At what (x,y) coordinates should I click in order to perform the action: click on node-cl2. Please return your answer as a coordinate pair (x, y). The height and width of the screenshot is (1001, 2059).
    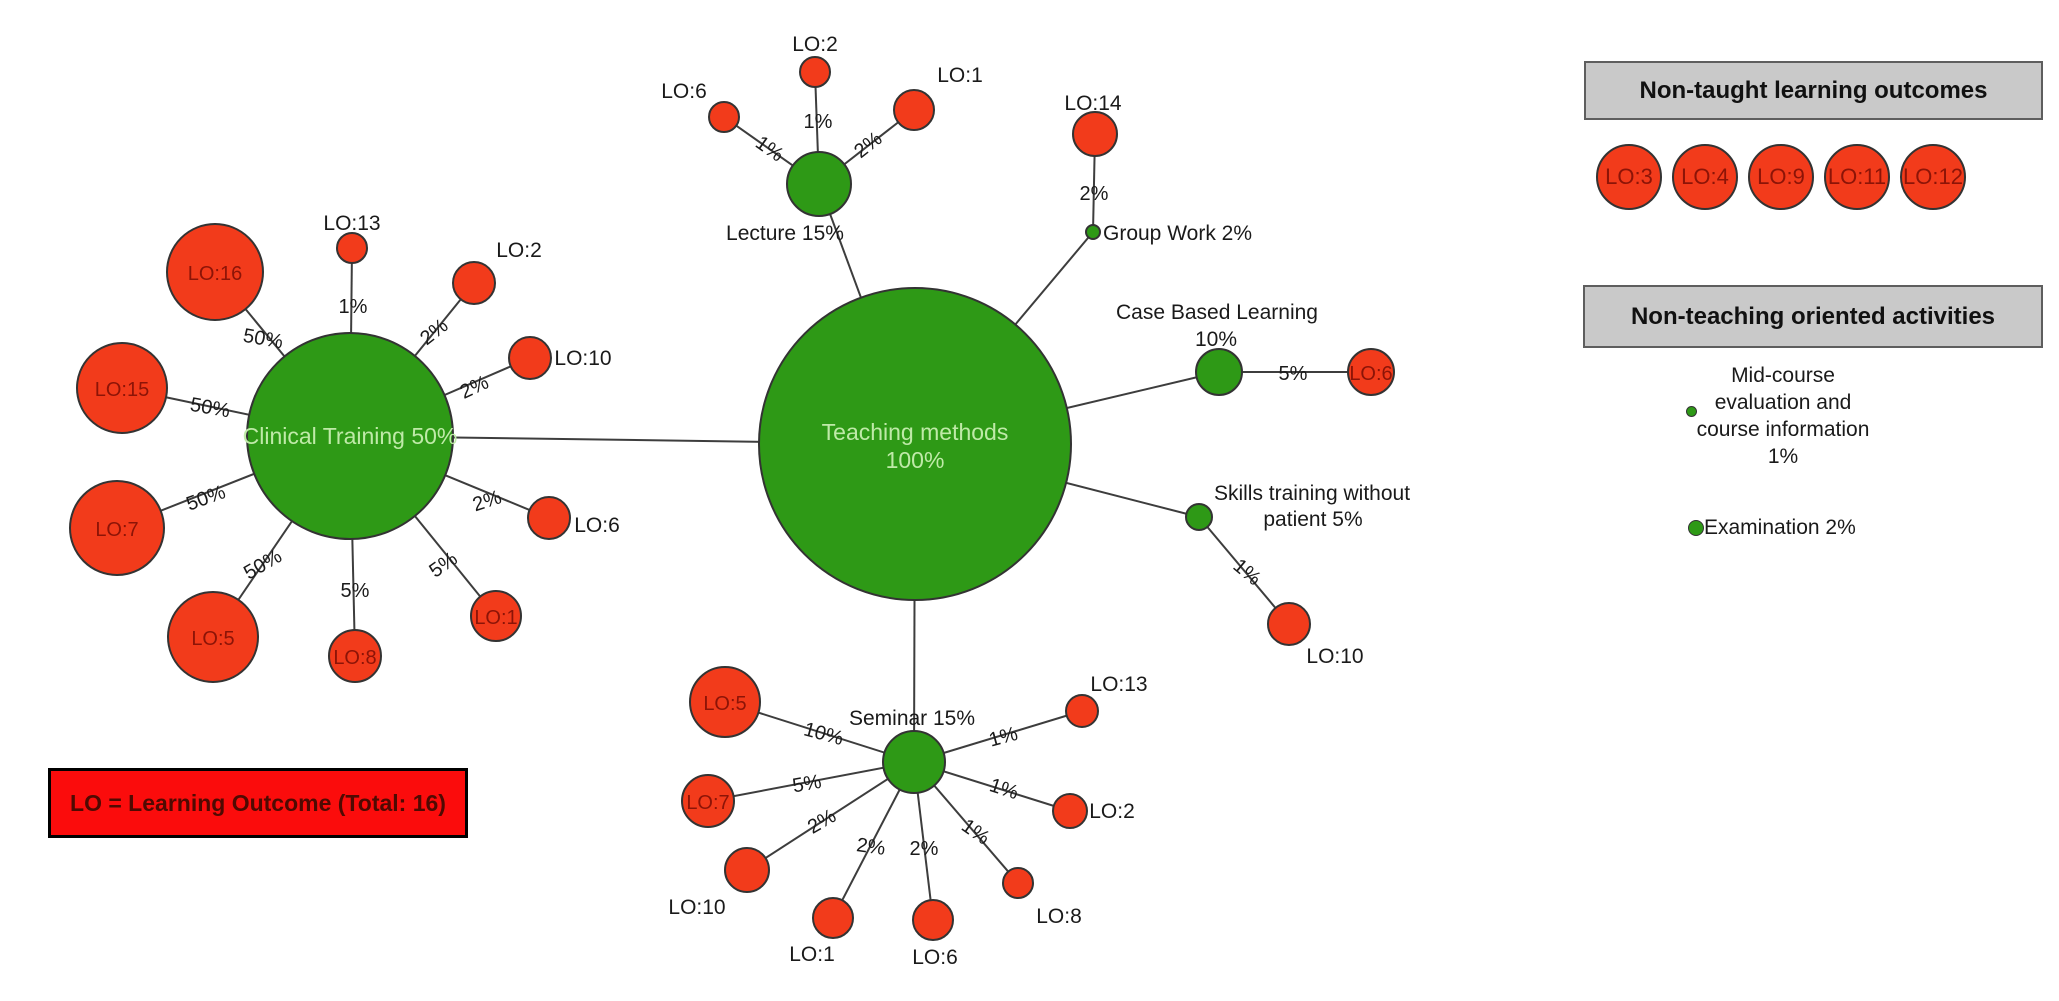
    Looking at the image, I should click on (474, 283).